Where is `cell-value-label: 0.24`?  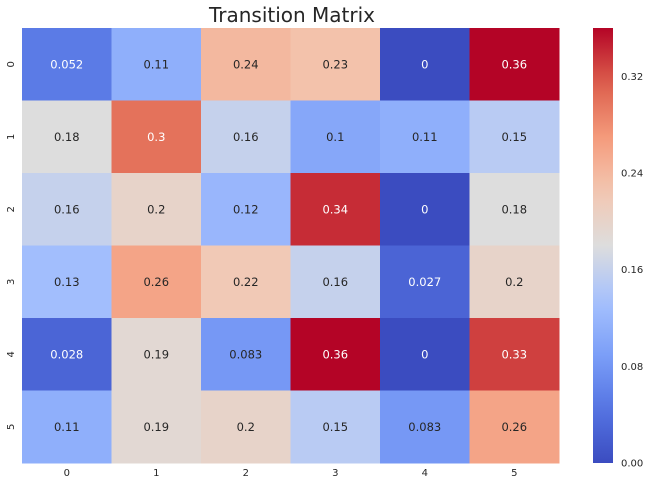
cell-value-label: 0.24 is located at coordinates (246, 64).